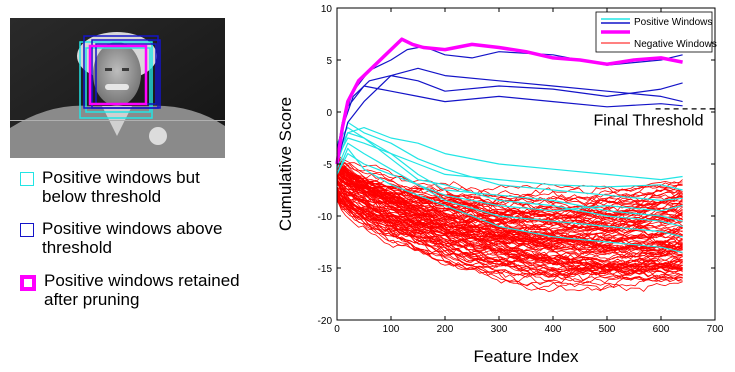  Describe the element at coordinates (285, 164) in the screenshot. I see `y-axis-label: Cumulative Score` at that location.